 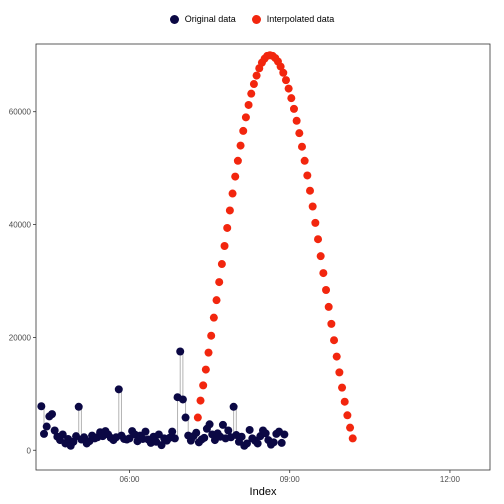 I want to click on x-tick-label: 06:00, so click(x=129, y=479).